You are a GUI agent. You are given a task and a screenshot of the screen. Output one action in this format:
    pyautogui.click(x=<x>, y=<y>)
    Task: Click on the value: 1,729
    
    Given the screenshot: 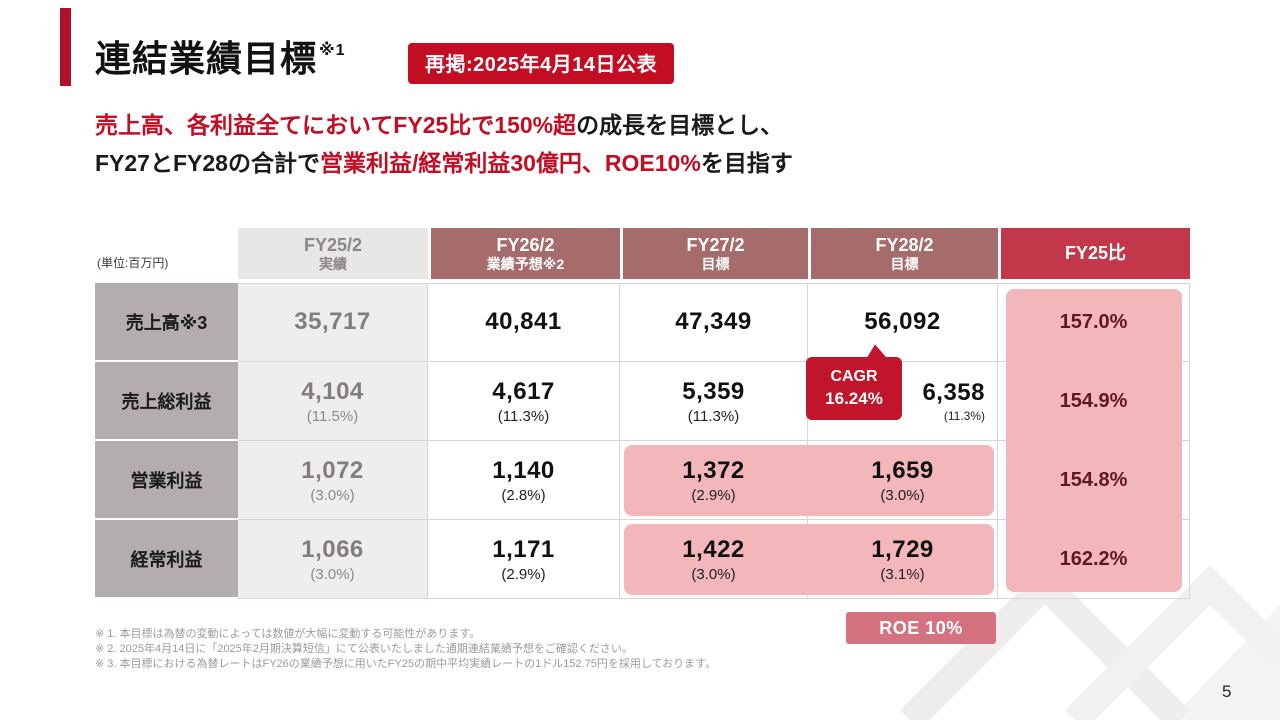 What is the action you would take?
    pyautogui.click(x=902, y=549)
    